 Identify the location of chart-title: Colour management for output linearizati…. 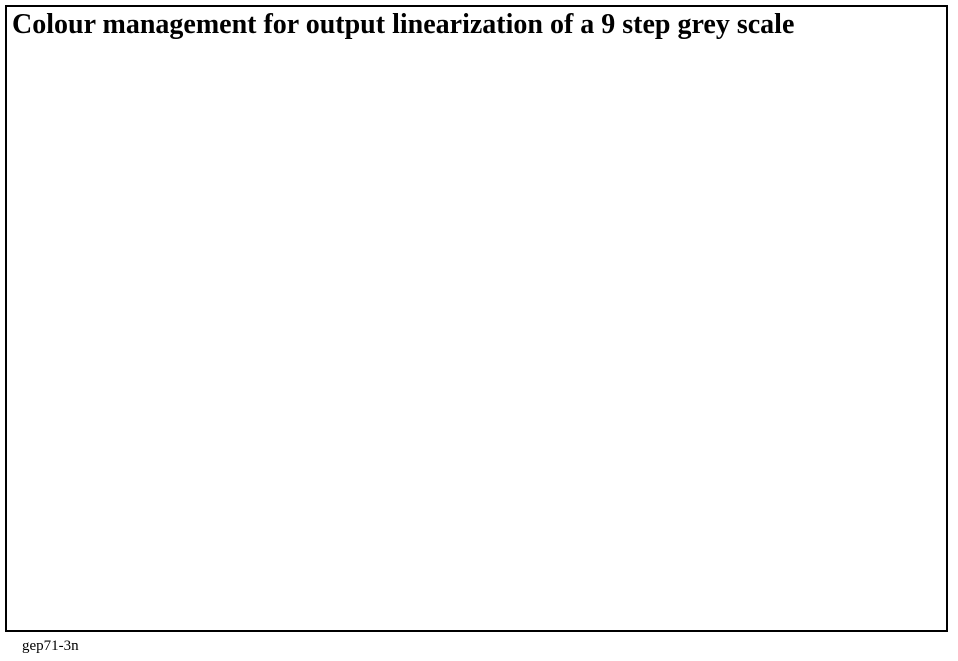
(403, 24).